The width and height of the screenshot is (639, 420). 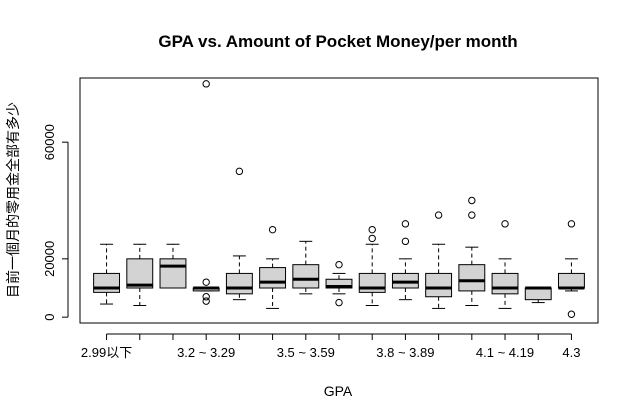 I want to click on x-axis-label: GPA, so click(x=338, y=391).